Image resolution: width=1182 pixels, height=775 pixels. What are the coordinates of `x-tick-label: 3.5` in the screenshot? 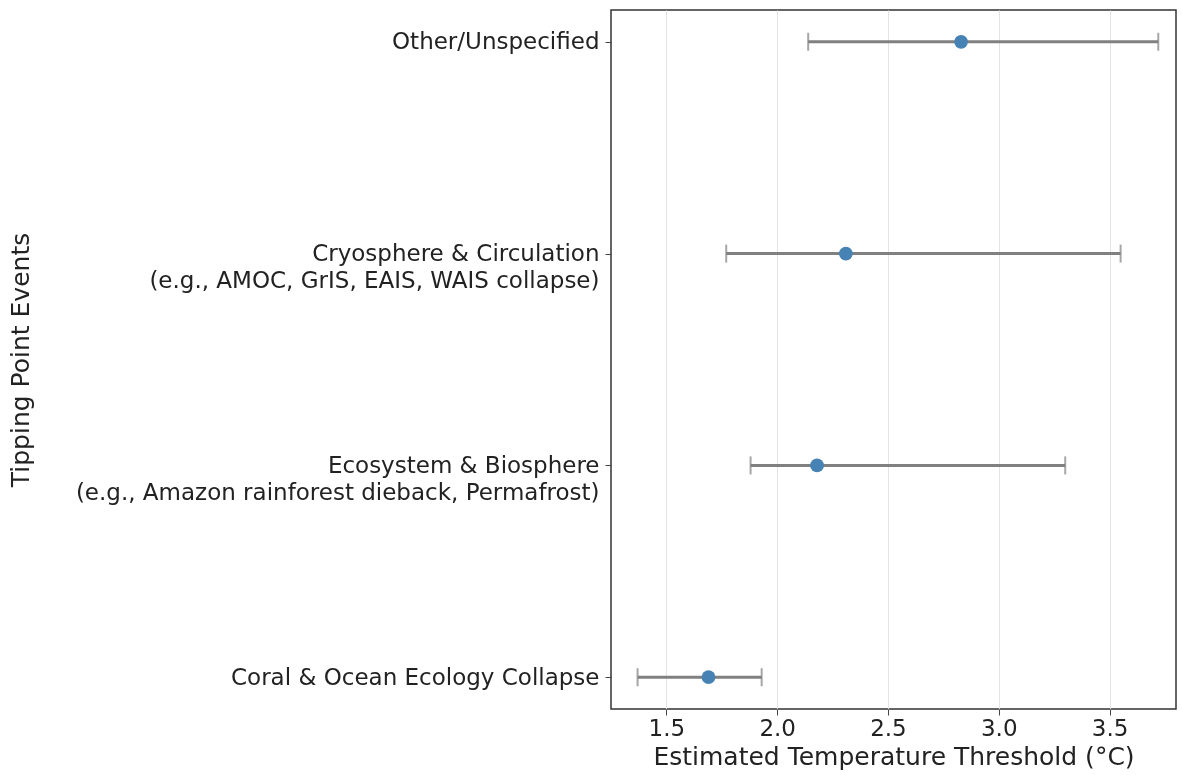 It's located at (1110, 727).